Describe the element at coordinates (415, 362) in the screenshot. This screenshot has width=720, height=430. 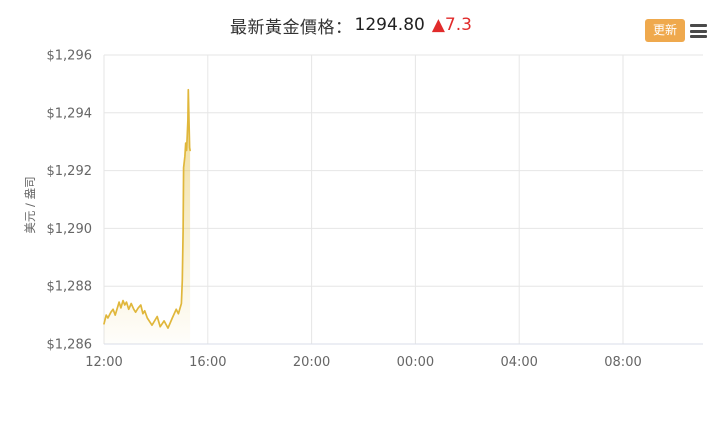
I see `x-axis-label: 00:00` at that location.